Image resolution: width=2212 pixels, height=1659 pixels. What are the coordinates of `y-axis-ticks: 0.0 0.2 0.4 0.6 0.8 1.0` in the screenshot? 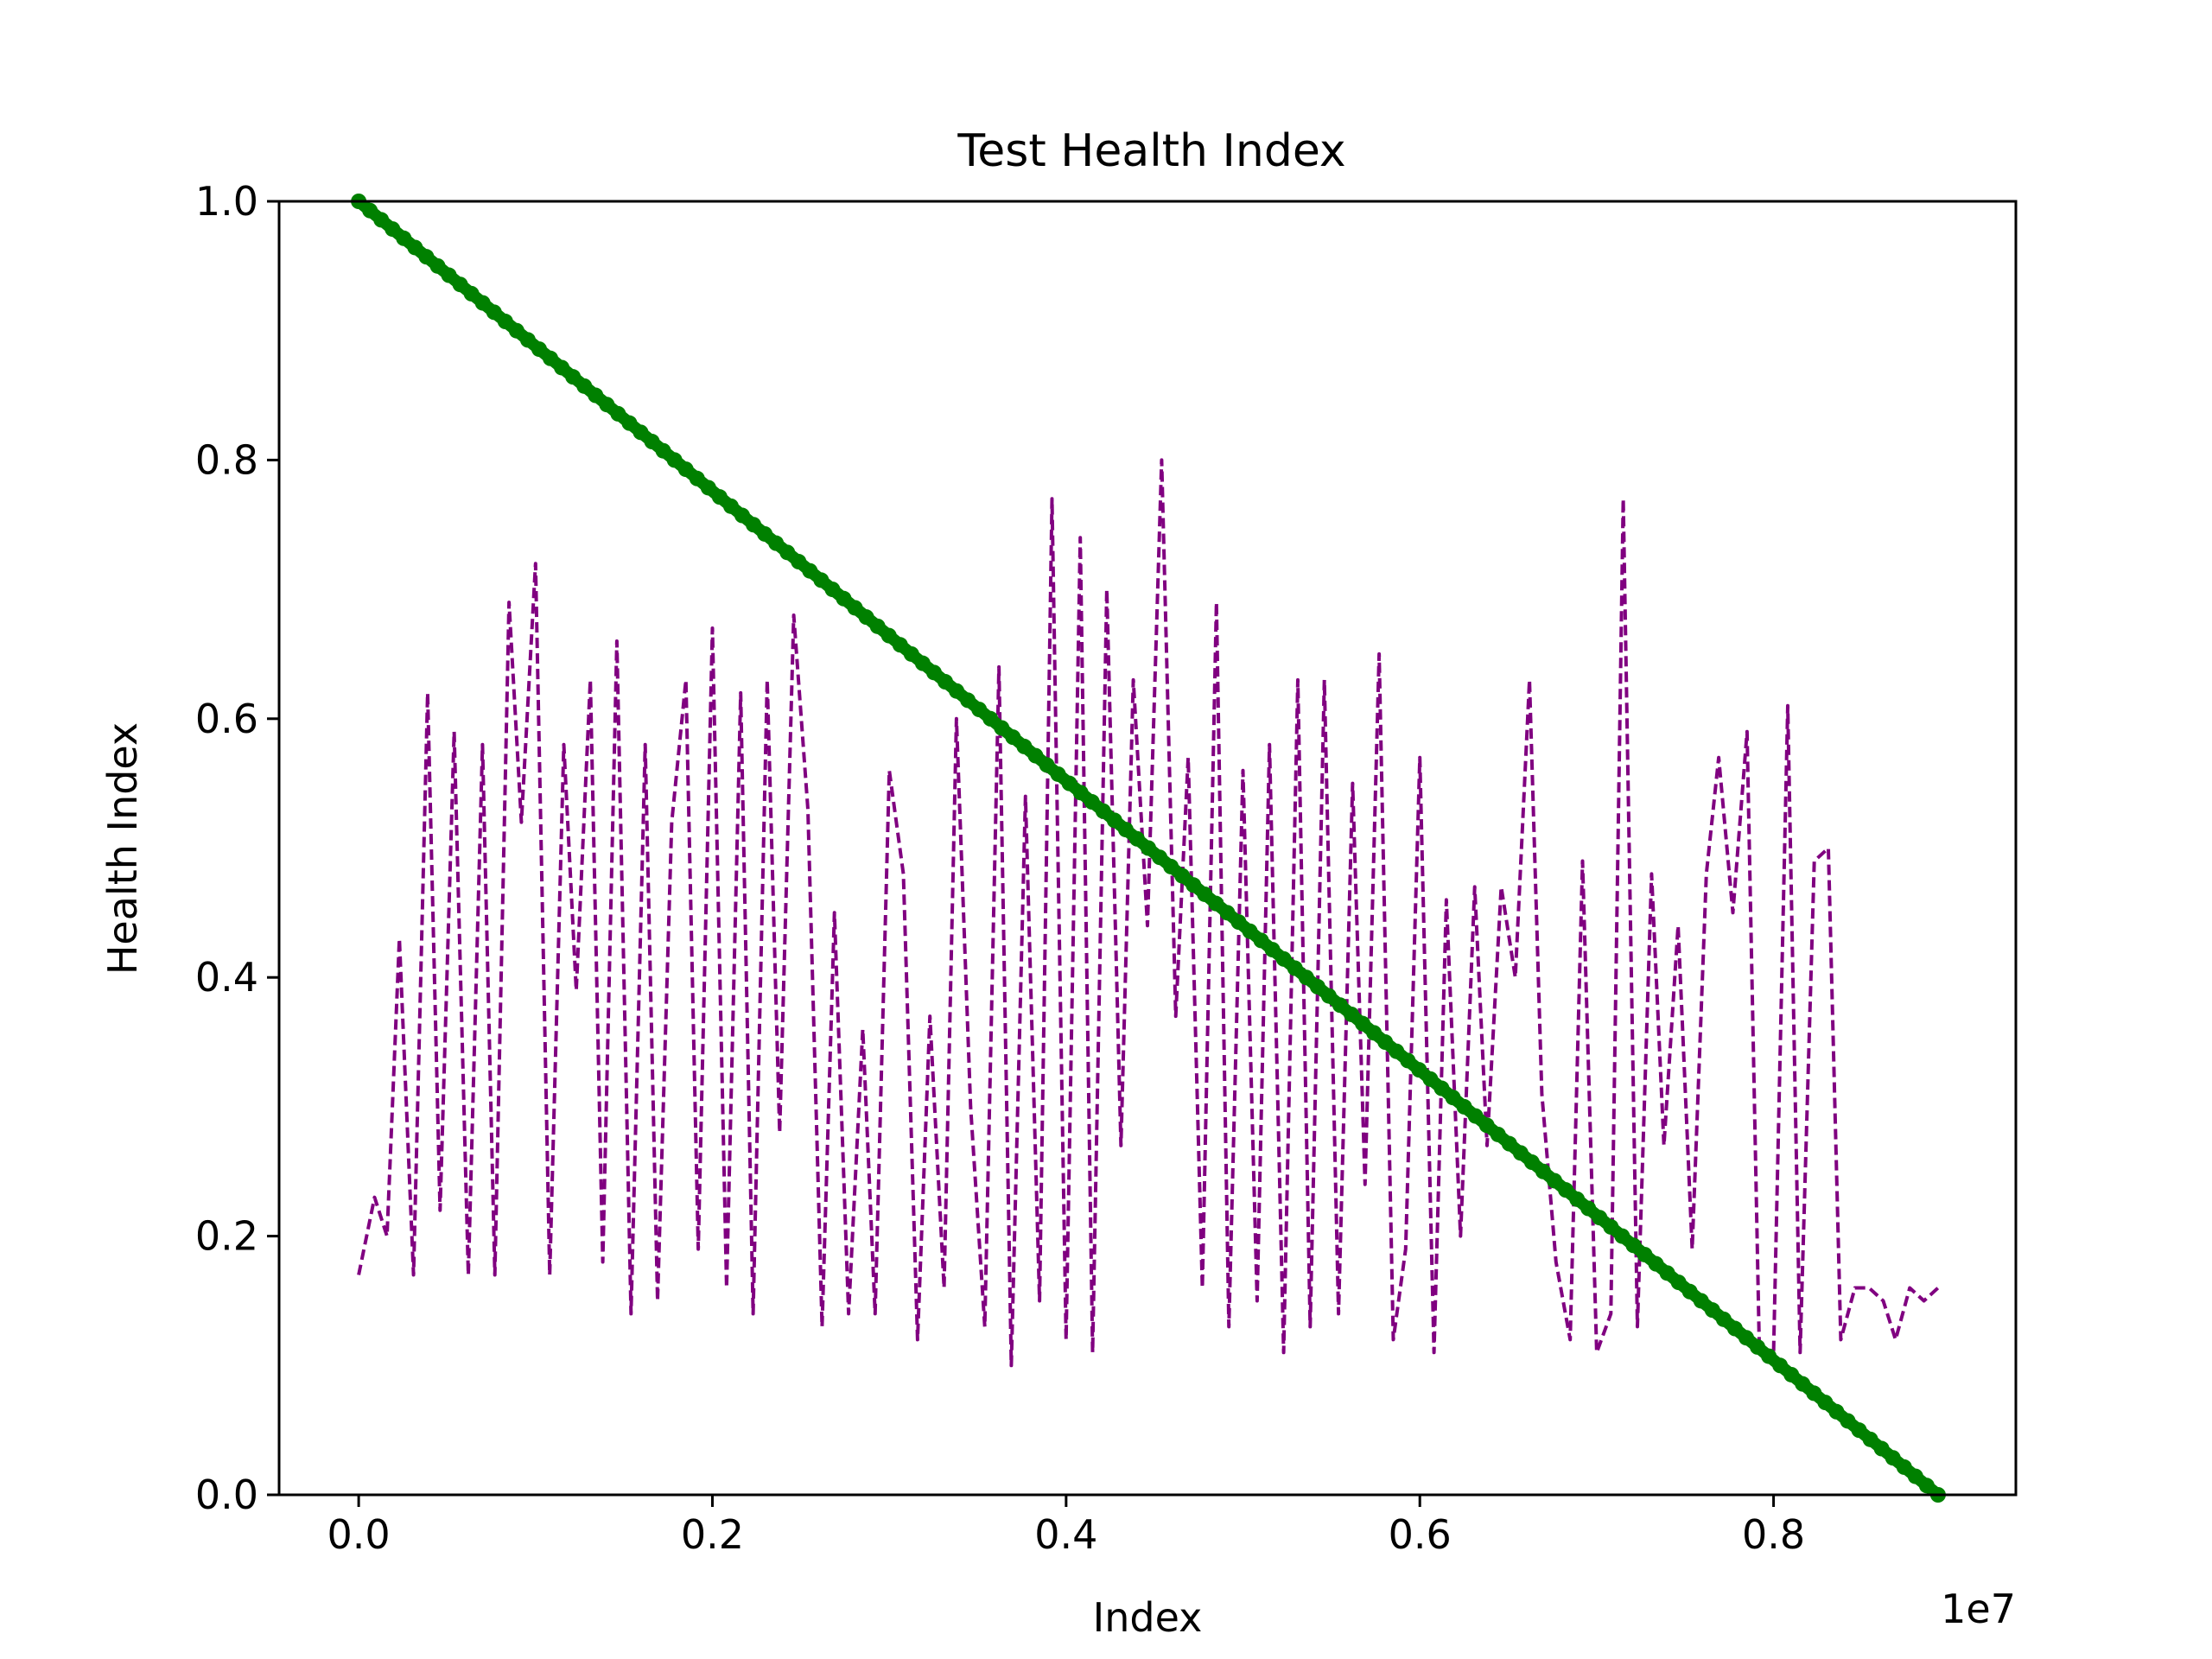 It's located at (237, 848).